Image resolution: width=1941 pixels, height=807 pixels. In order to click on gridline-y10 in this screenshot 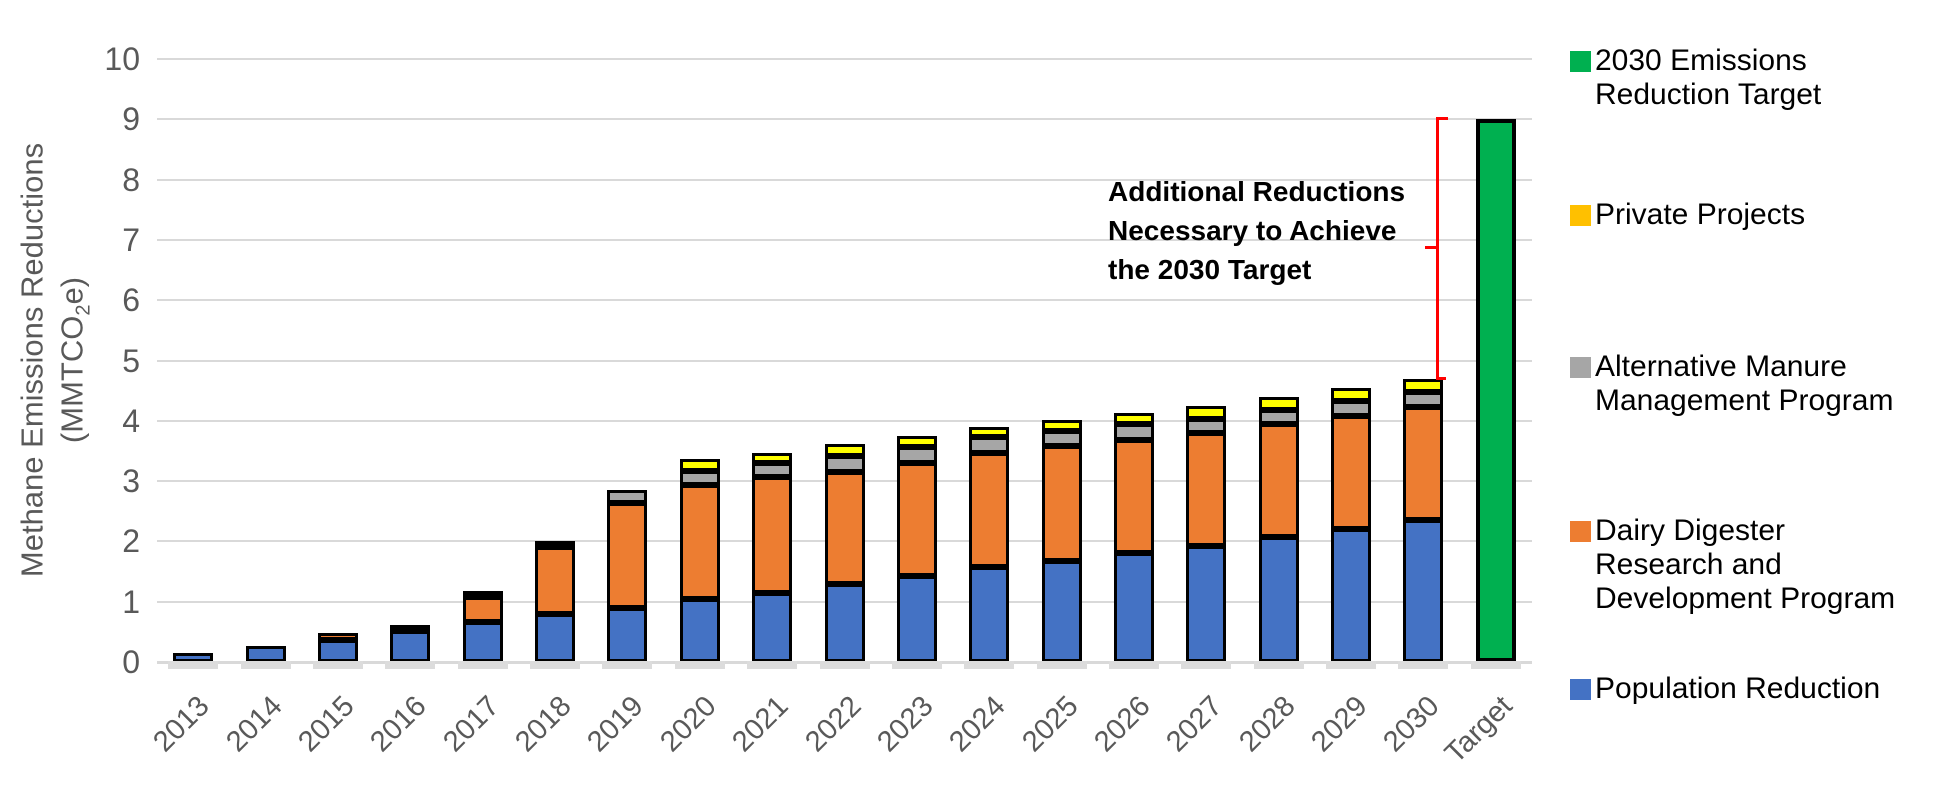, I will do `click(844, 59)`.